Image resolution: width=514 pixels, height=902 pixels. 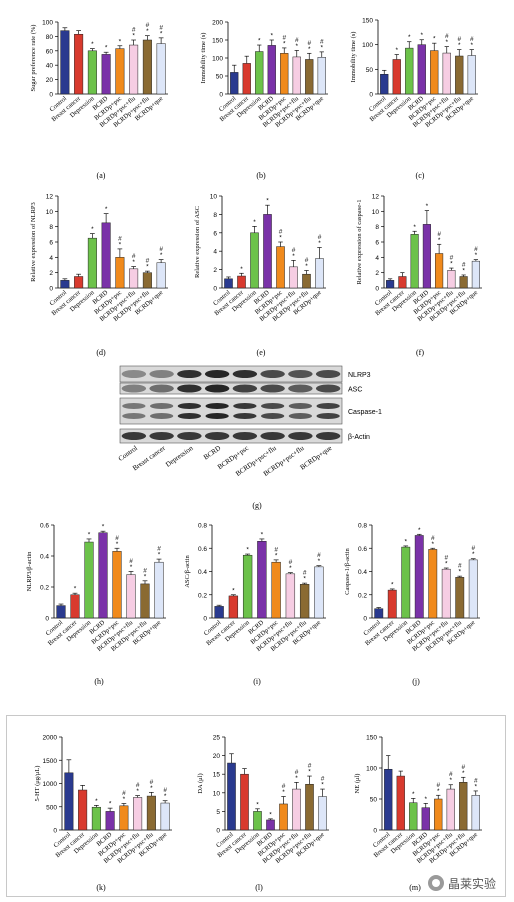 I want to click on panel-label: (m), so click(x=415, y=887).